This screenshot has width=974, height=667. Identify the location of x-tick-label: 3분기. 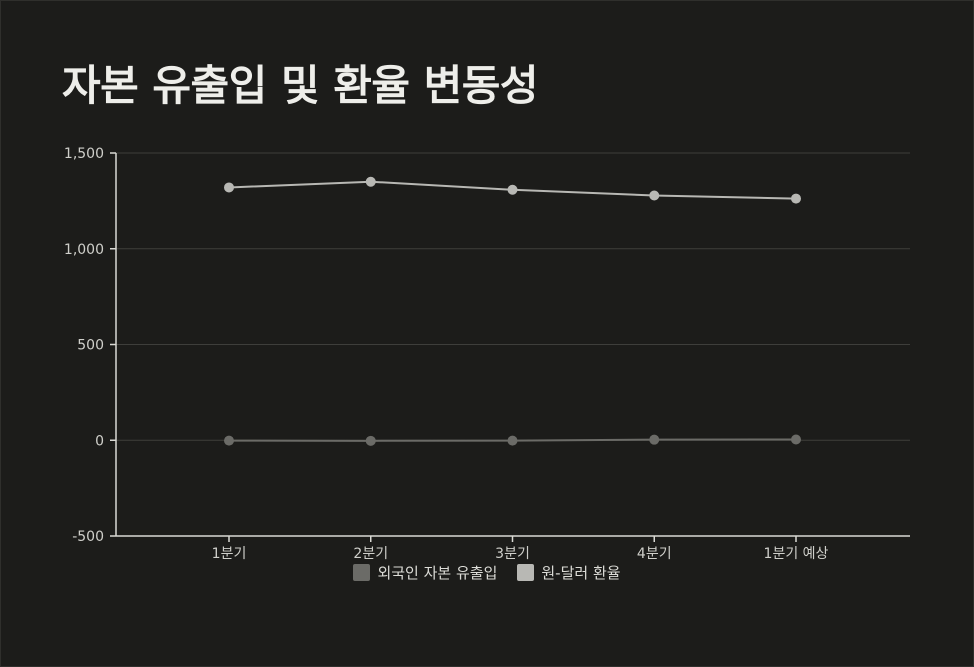
(512, 554).